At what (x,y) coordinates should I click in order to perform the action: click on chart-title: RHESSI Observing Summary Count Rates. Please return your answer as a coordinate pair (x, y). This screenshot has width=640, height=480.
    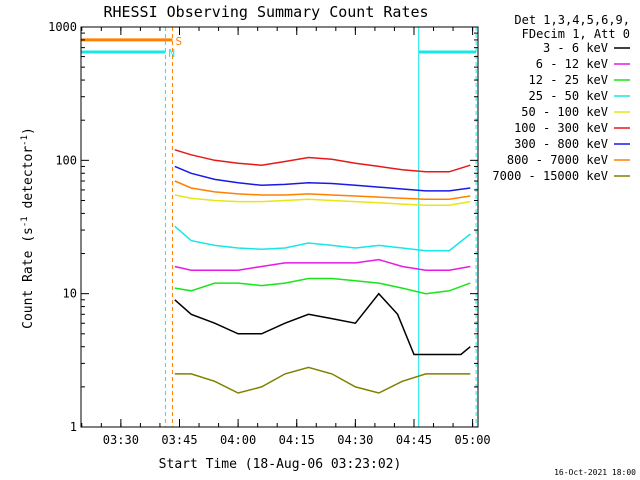
    Looking at the image, I should click on (265, 12).